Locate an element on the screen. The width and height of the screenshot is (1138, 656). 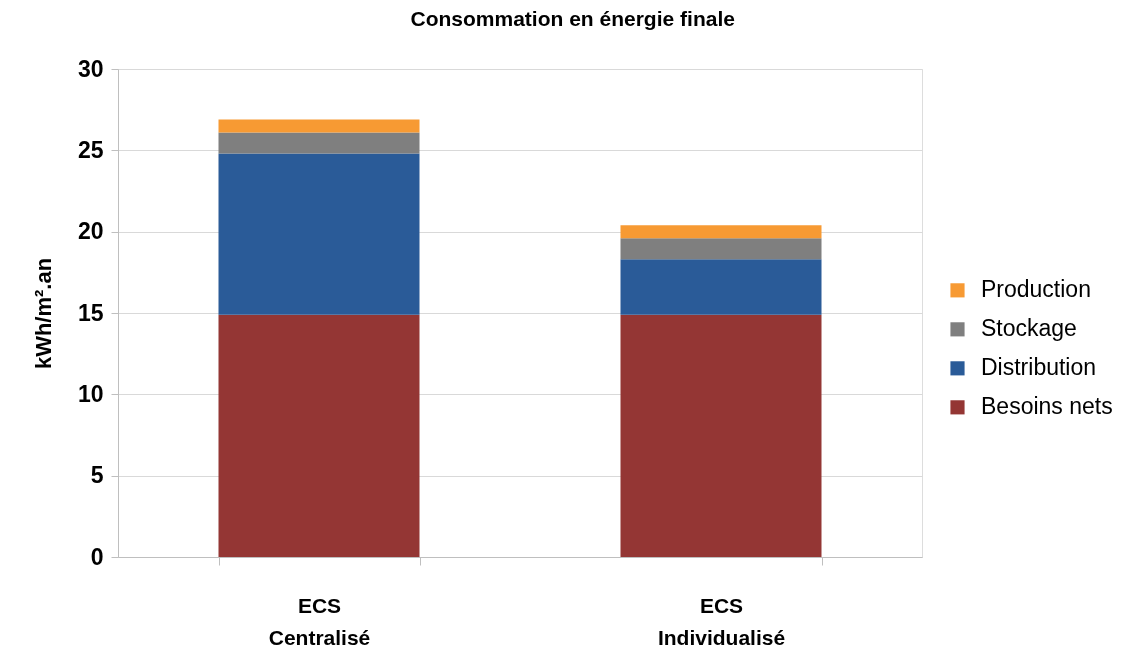
chart-title: Consommation en énergie finale is located at coordinates (572, 18).